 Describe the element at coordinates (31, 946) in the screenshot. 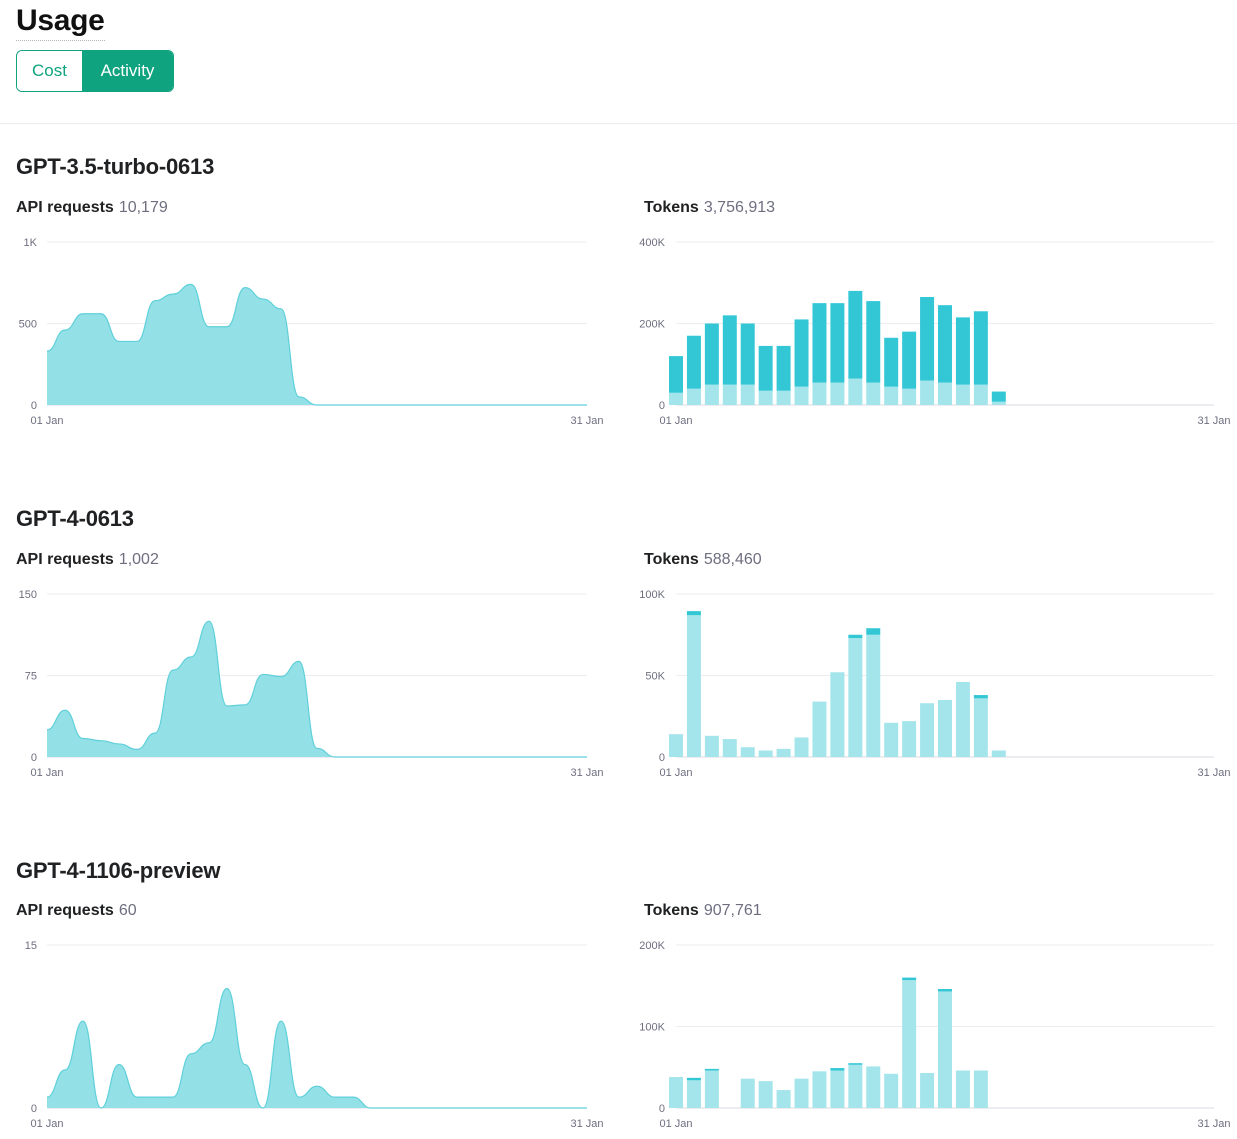

I see `y-tick-label: 15` at that location.